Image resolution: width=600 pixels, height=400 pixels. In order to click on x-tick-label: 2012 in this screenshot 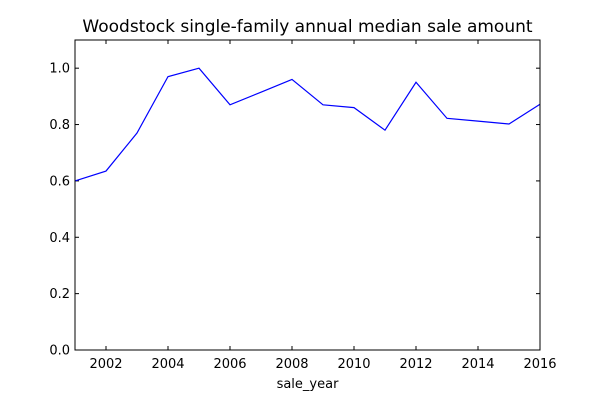, I will do `click(415, 364)`.